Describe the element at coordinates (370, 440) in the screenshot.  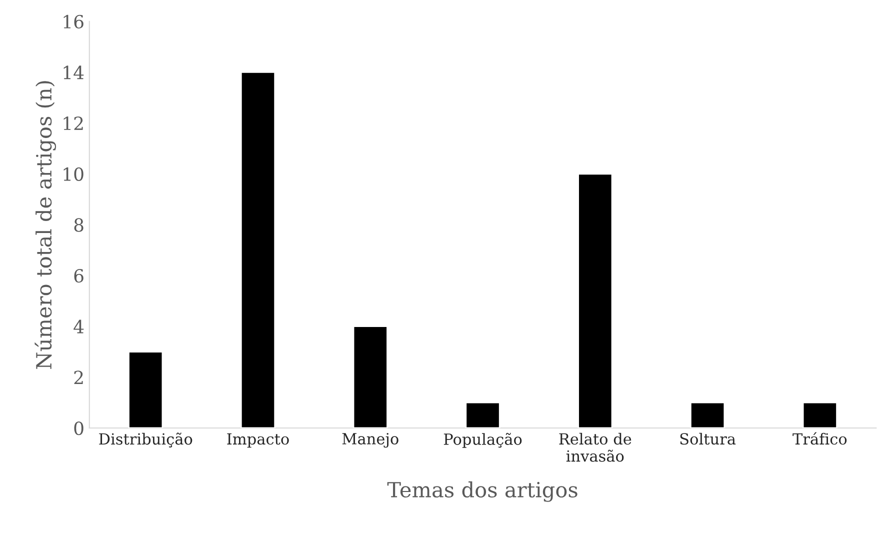
I see `x-tick-label: Manejo` at that location.